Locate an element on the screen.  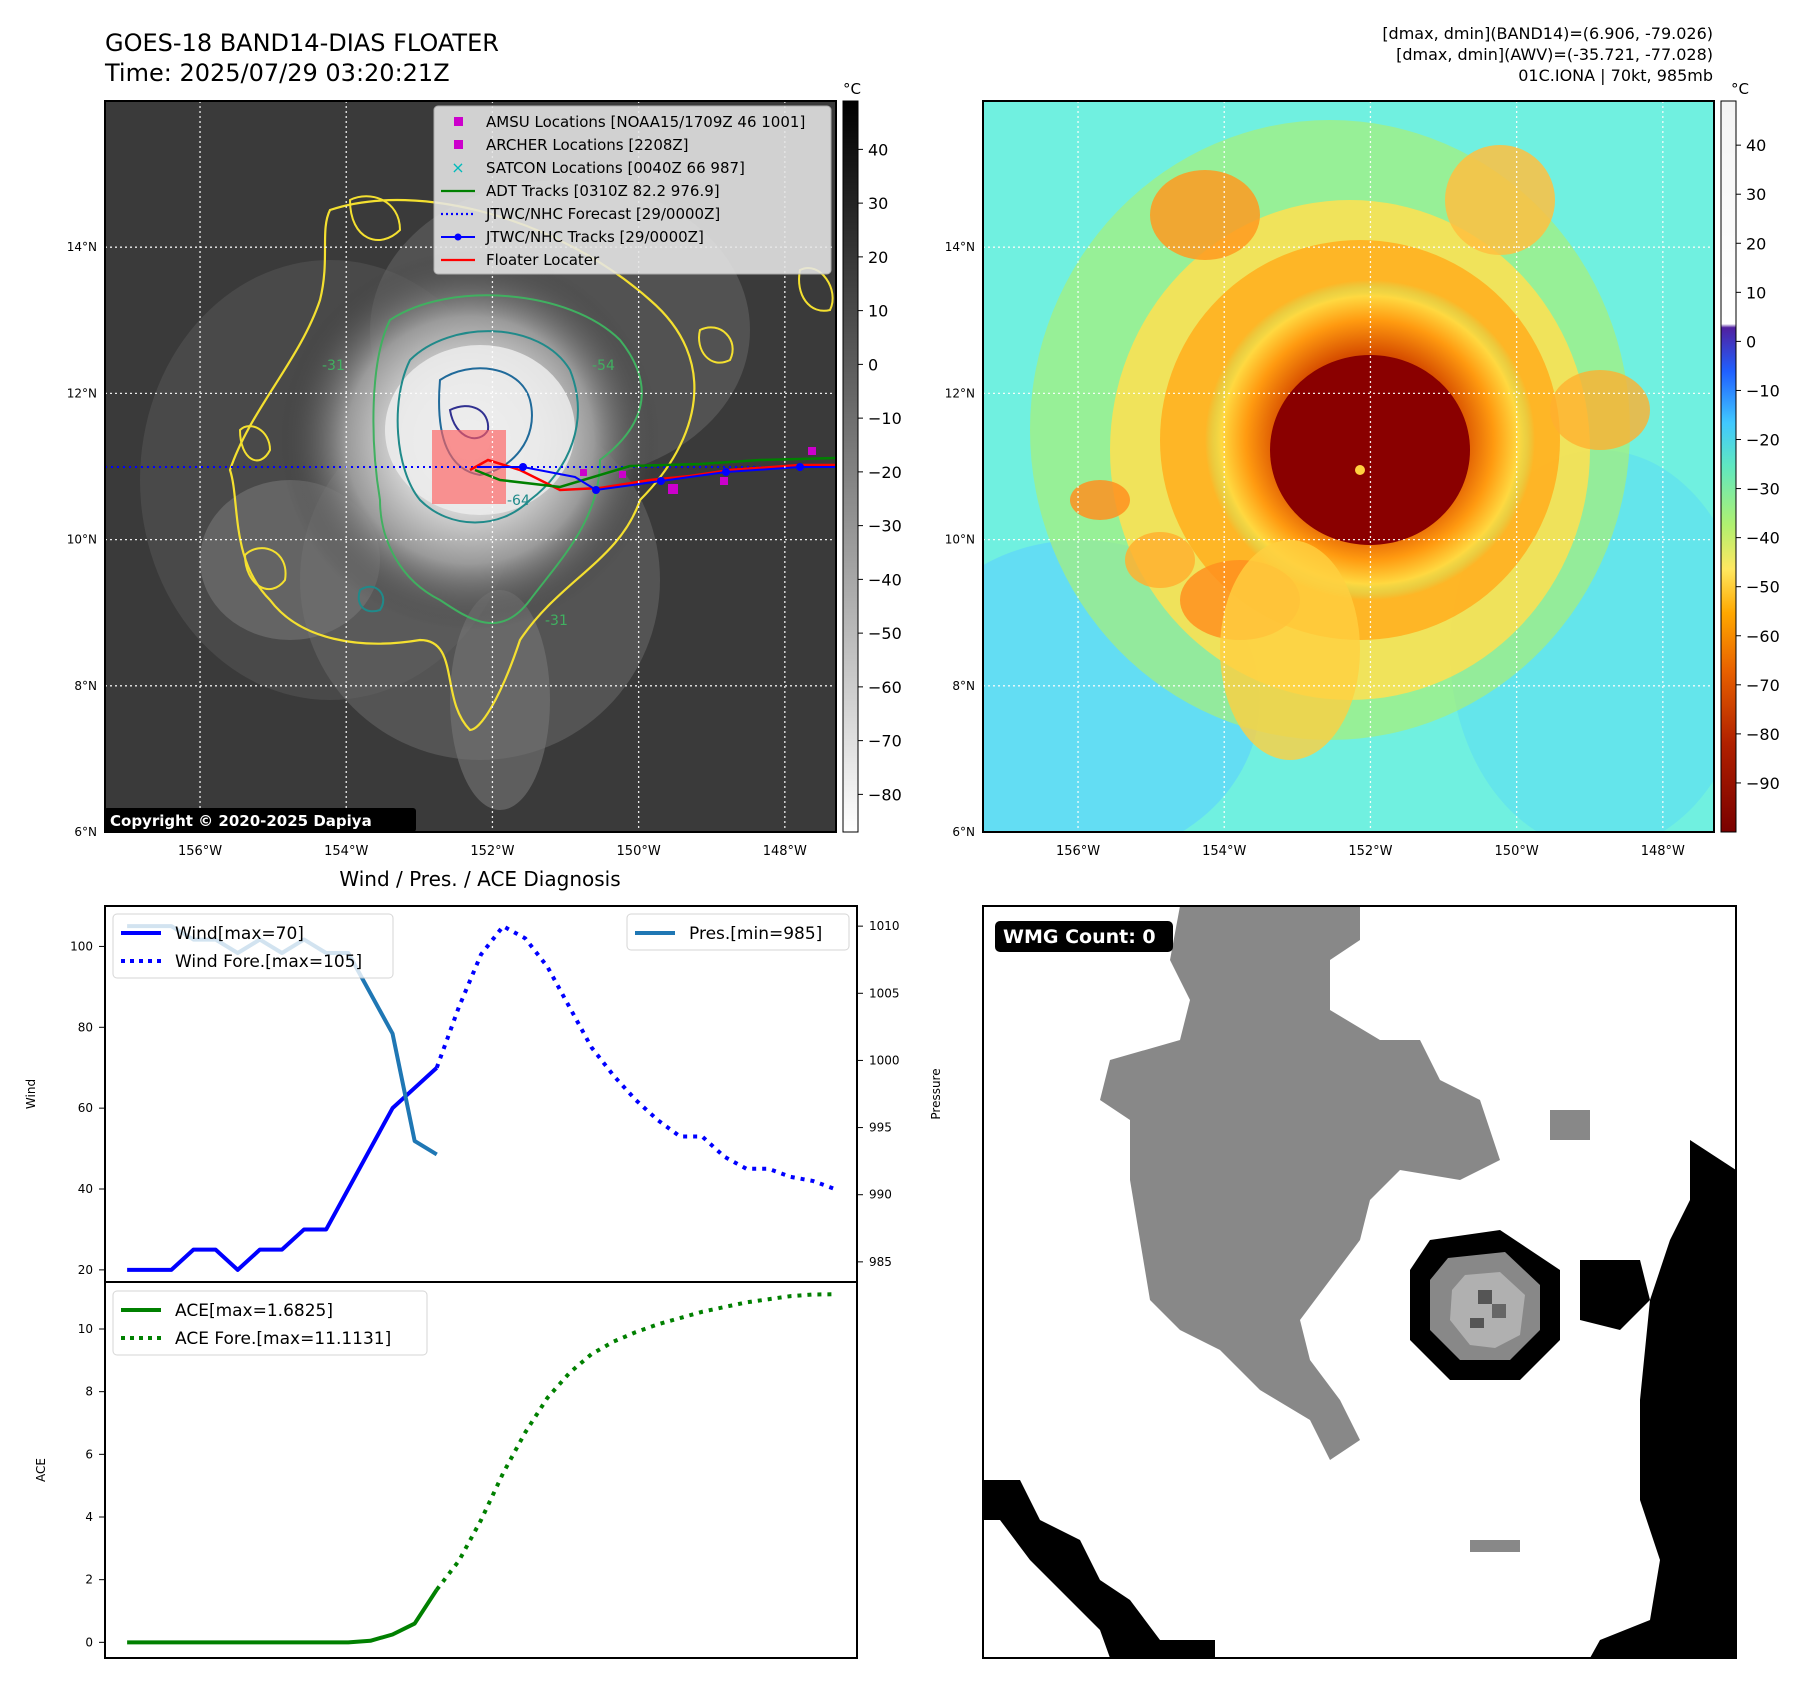
track-lines is located at coordinates (470, 470).